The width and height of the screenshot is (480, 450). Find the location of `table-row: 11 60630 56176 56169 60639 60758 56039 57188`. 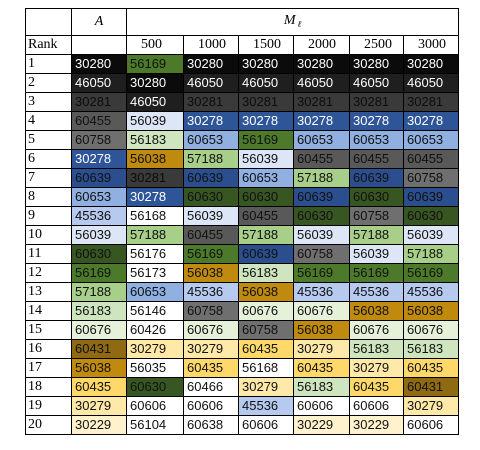

table-row: 11 60630 56176 56169 60639 60758 56039 57188 is located at coordinates (242, 254).